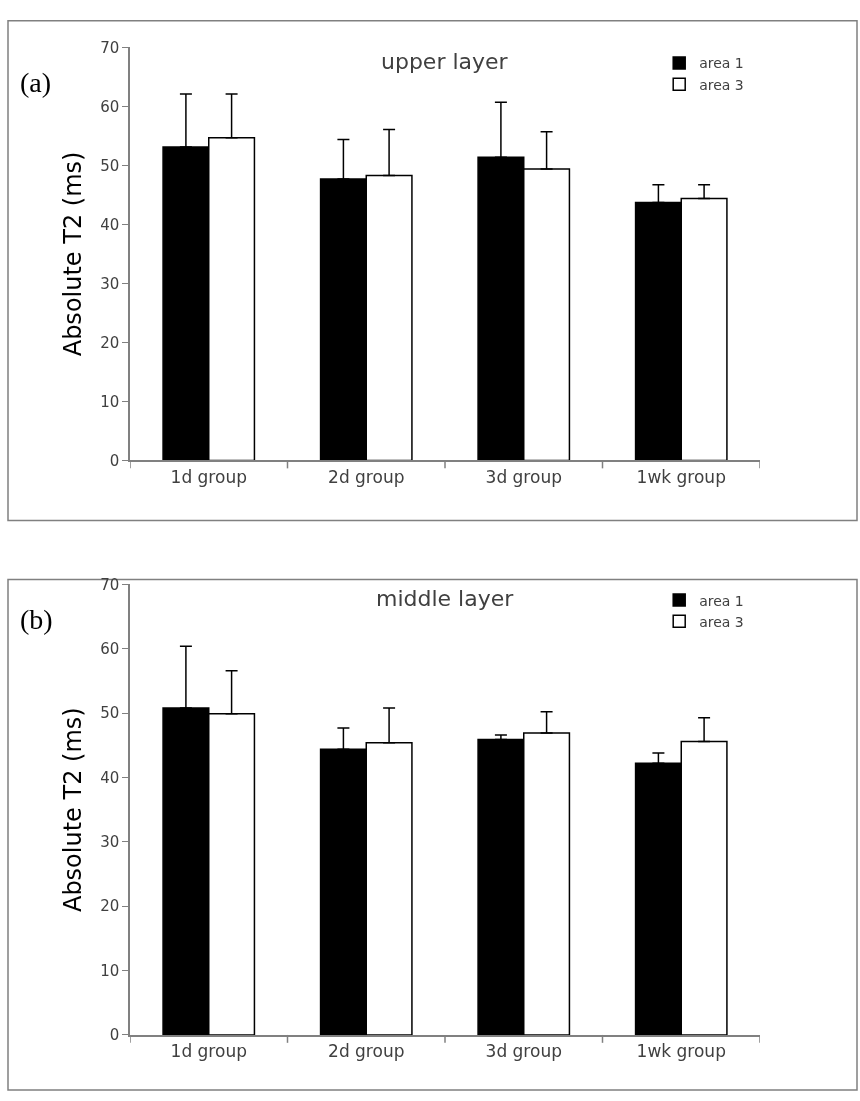 The image size is (860, 1101). Describe the element at coordinates (445, 61) in the screenshot. I see `chart-title: upper layer` at that location.